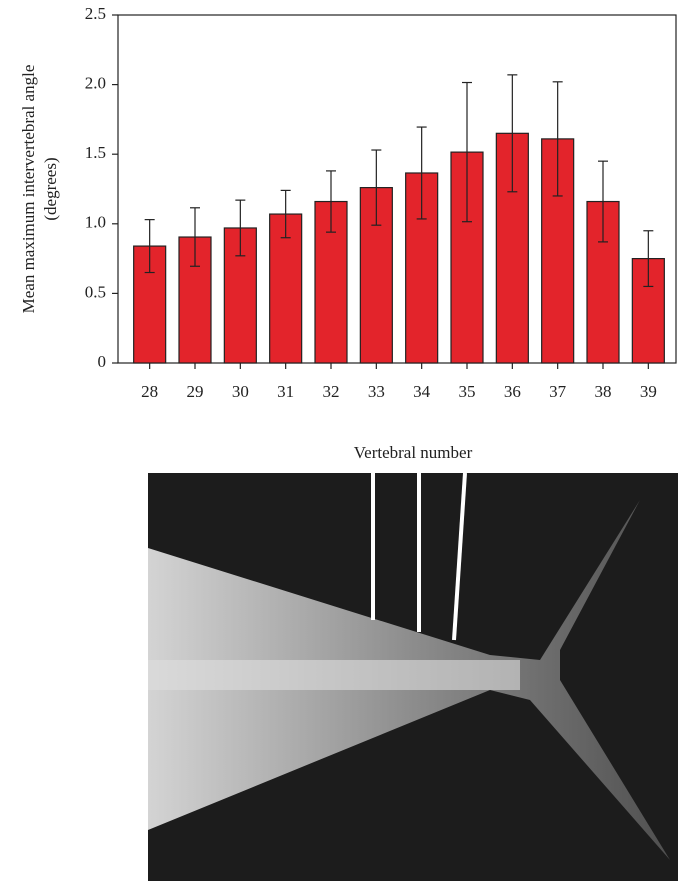  What do you see at coordinates (95, 13) in the screenshot?
I see `y-tick-label: 2.5` at bounding box center [95, 13].